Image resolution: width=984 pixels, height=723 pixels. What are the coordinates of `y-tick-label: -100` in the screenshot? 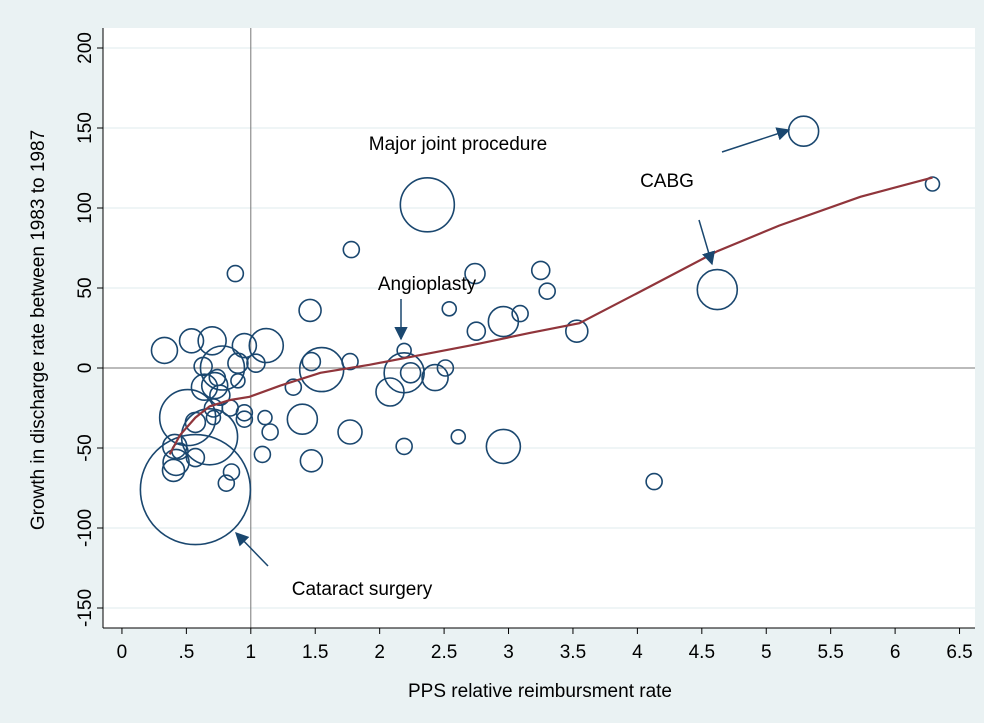 It's located at (85, 528).